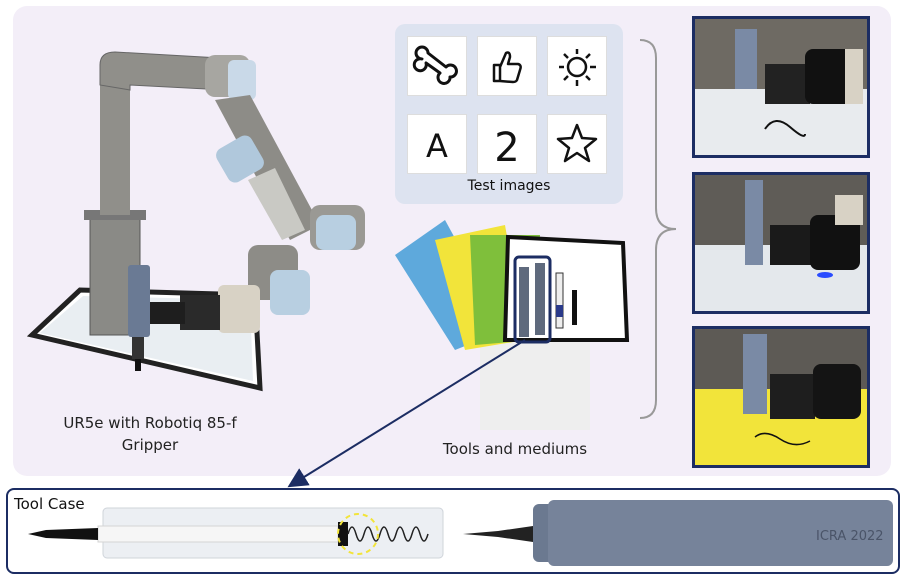 Image resolution: width=908 pixels, height=579 pixels. I want to click on test-images-panel: A 2 Test images, so click(509, 114).